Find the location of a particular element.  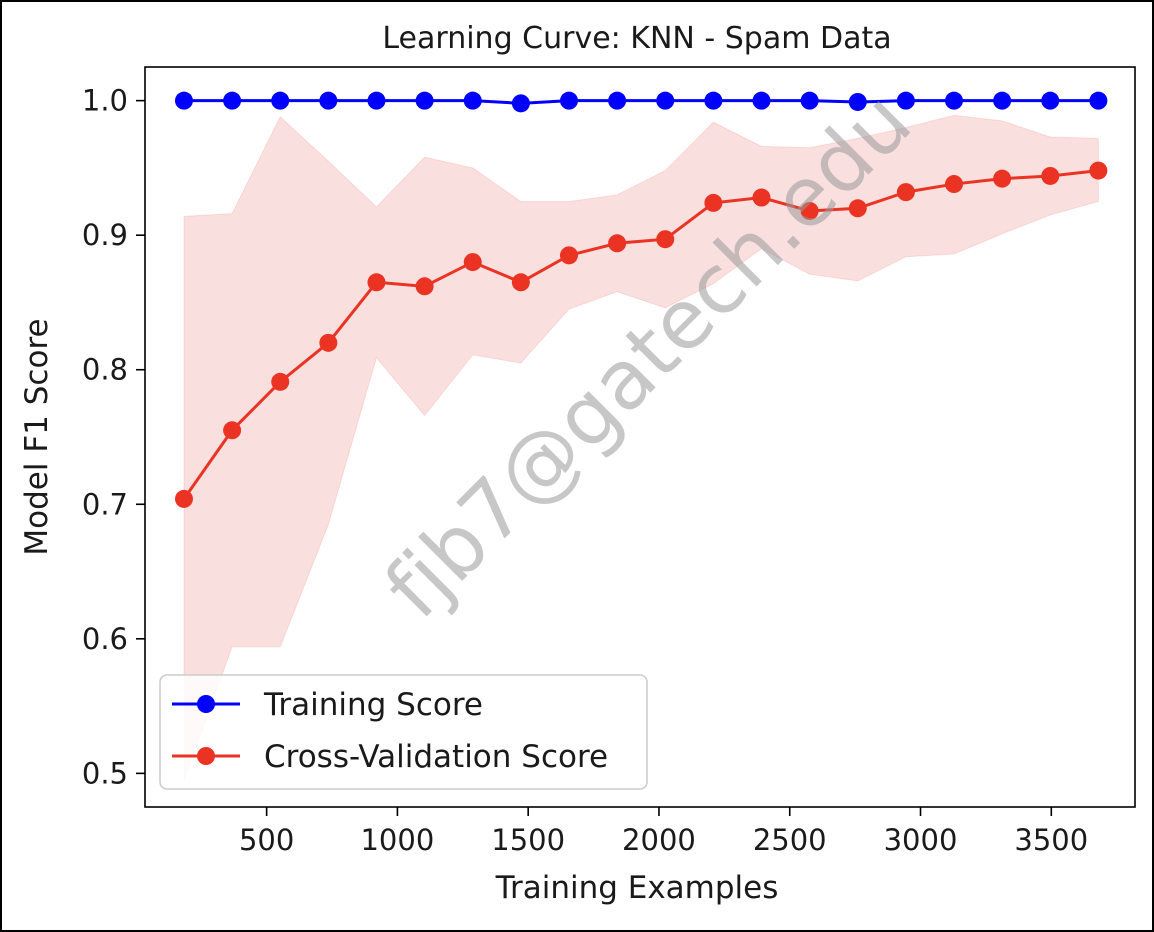

y-tick-label-0: 0.5 is located at coordinates (105, 773).